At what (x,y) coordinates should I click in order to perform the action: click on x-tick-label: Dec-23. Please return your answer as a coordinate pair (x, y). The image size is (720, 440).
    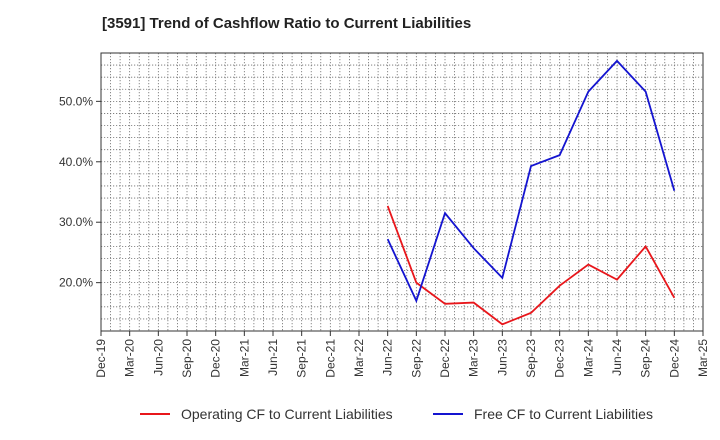
    Looking at the image, I should click on (560, 358).